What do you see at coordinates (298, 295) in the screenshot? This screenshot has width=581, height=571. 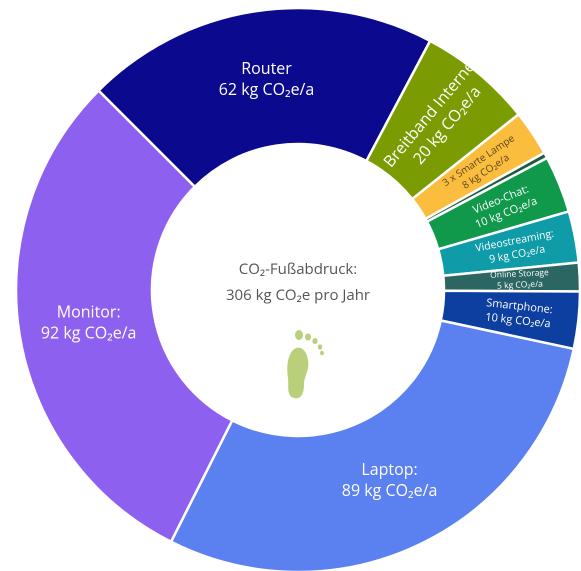 I see `center-total: 306 kg CO₂e pro Jahr` at bounding box center [298, 295].